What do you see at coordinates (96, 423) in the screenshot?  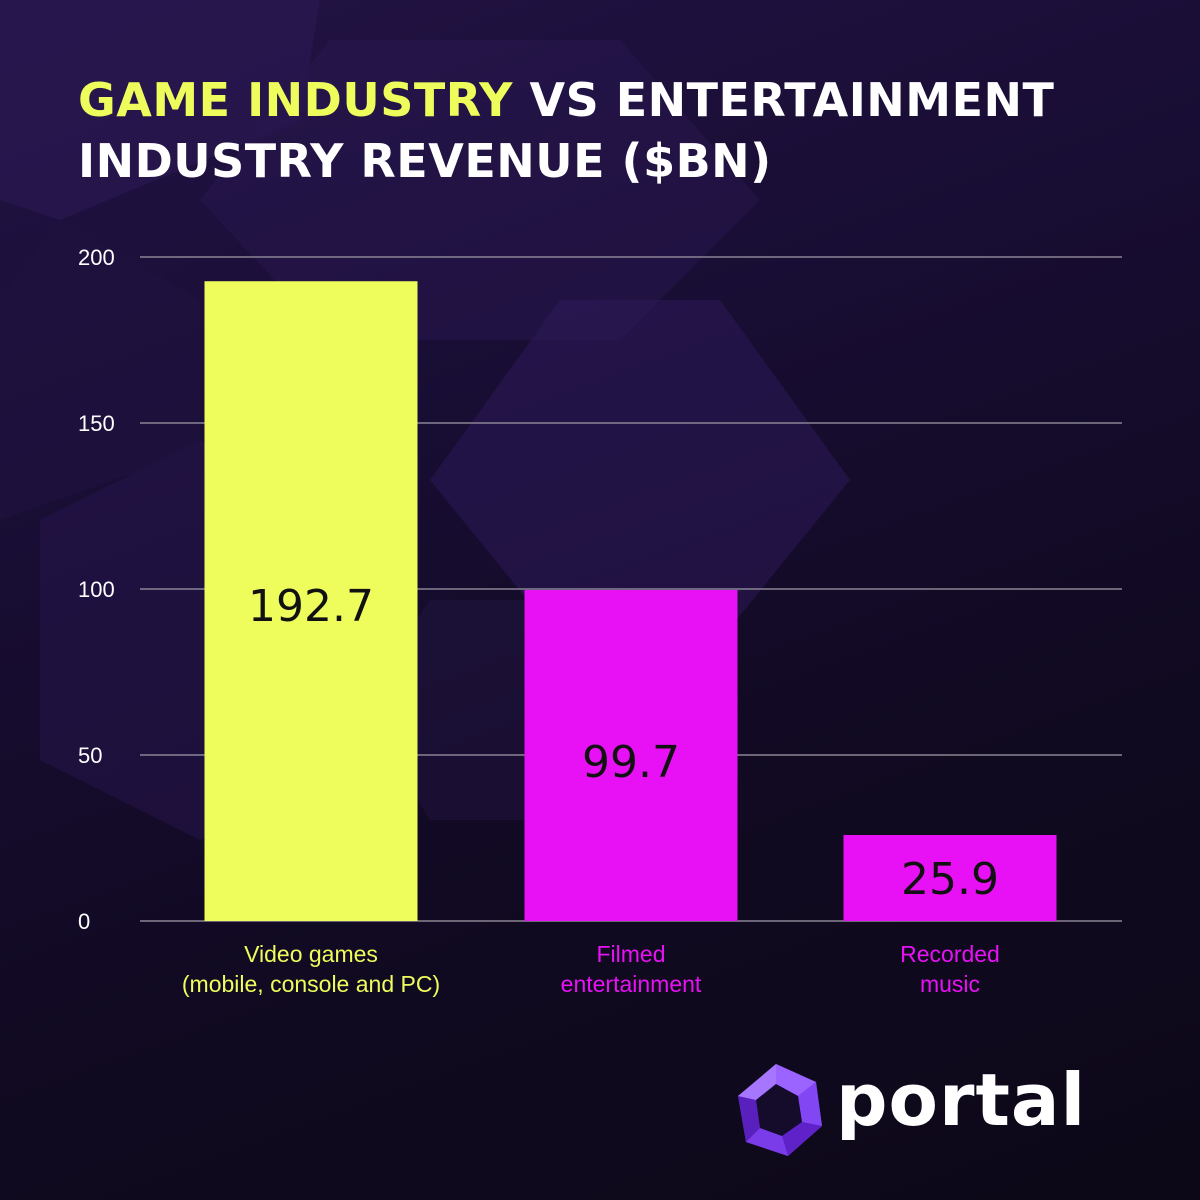 I see `y-tick-label: 150` at bounding box center [96, 423].